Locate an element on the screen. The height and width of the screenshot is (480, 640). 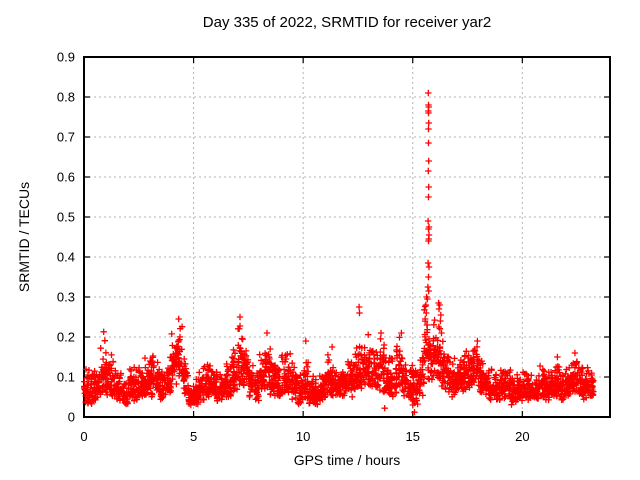
y-tick-label: 0.5 is located at coordinates (66, 217).